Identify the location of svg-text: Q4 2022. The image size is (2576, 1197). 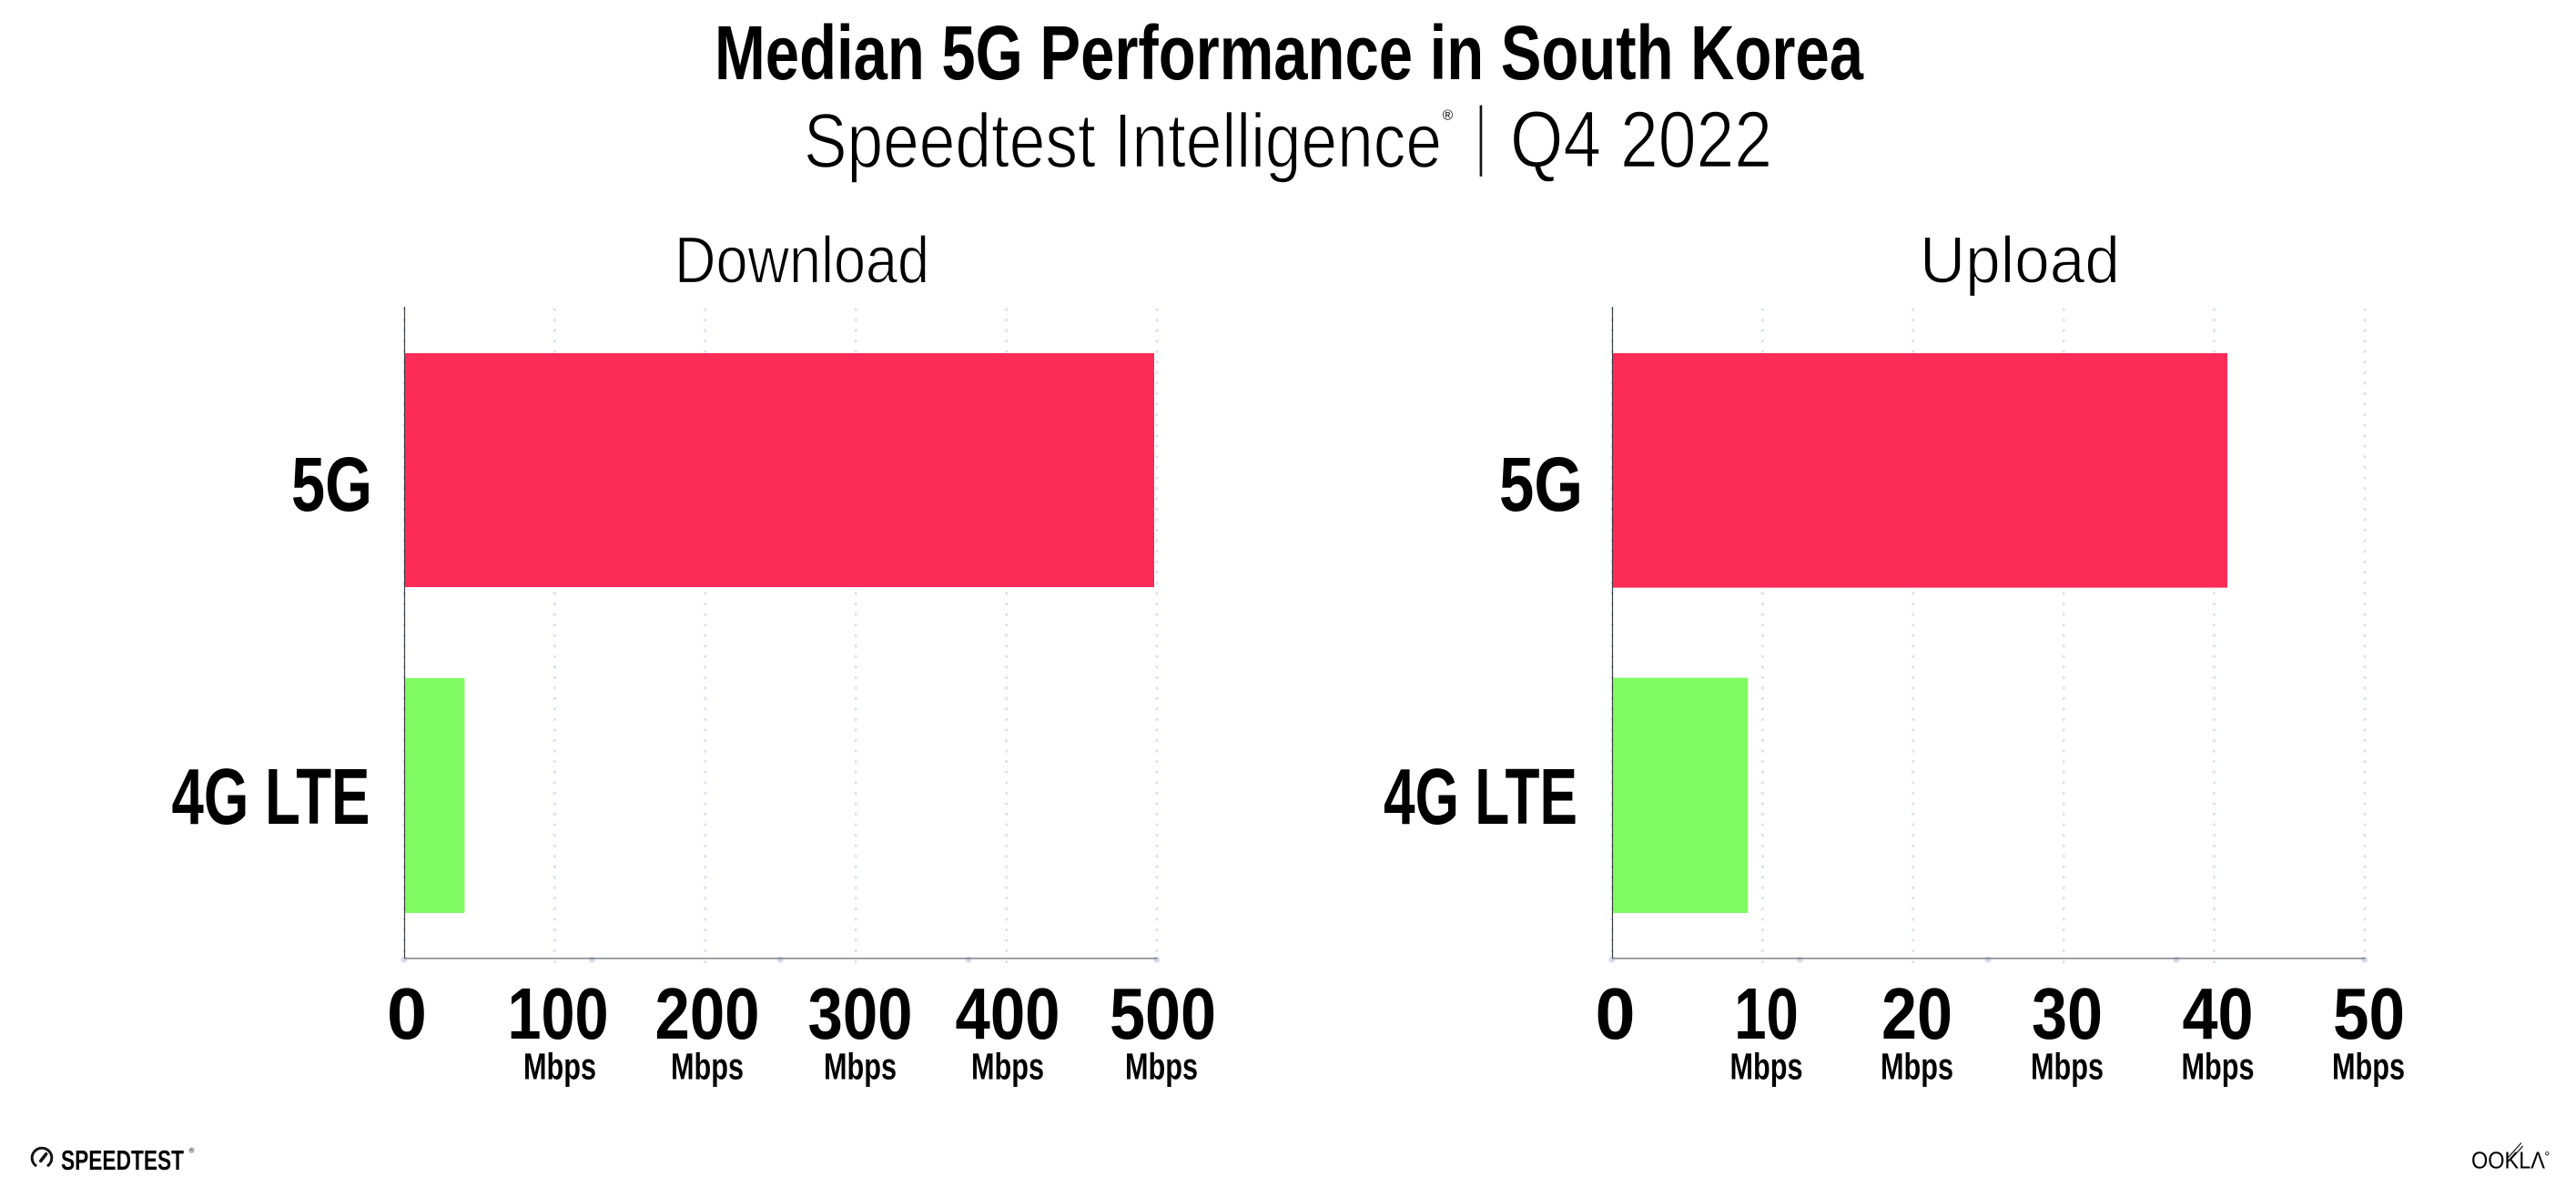
(1641, 140).